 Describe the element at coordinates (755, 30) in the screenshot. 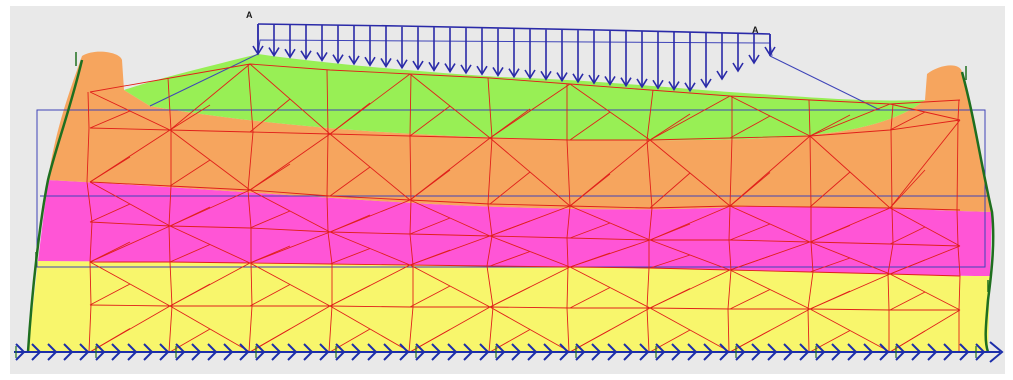

I see `point-a-right-label: A` at that location.